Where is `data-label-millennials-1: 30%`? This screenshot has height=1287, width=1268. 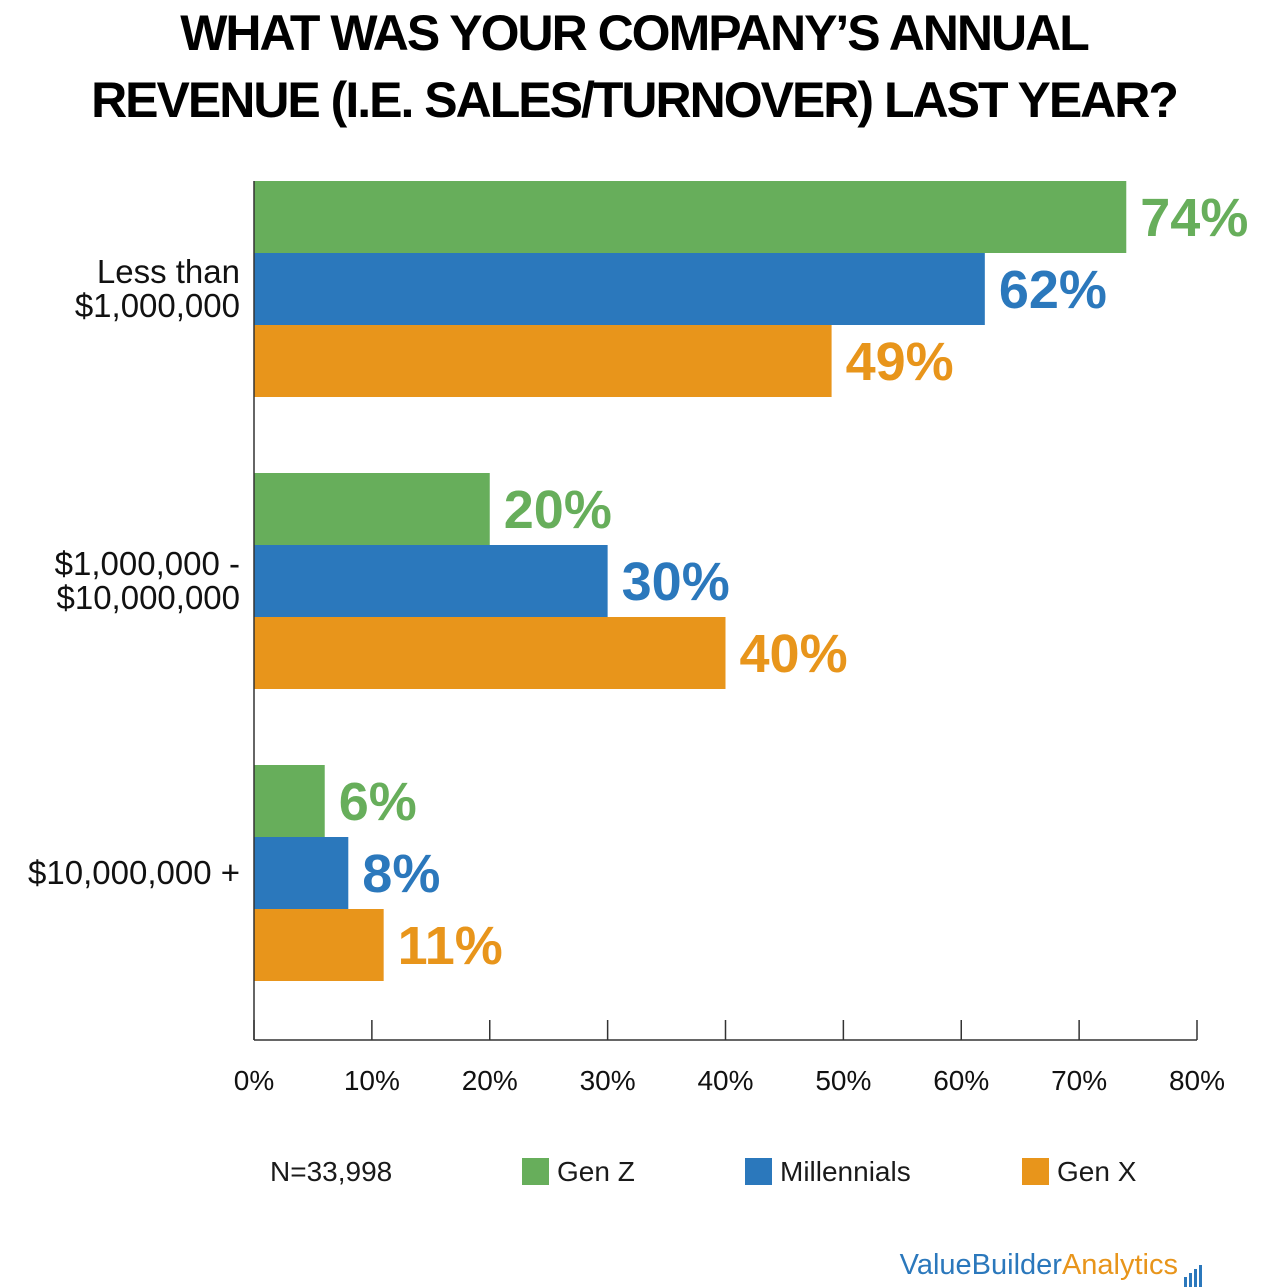 data-label-millennials-1: 30% is located at coordinates (676, 582).